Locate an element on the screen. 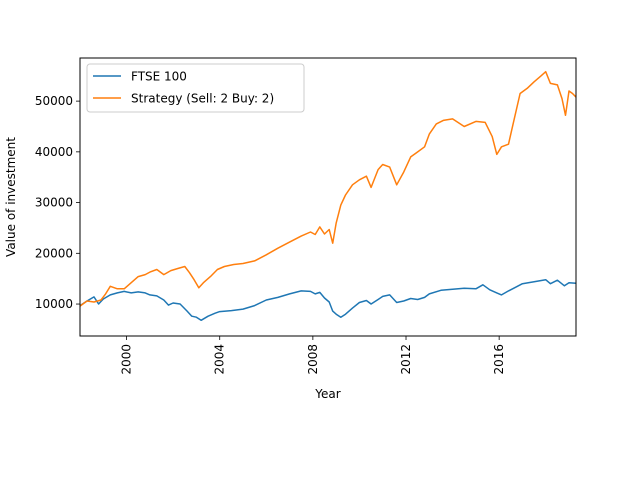 The height and width of the screenshot is (480, 640). legend-box is located at coordinates (195, 88).